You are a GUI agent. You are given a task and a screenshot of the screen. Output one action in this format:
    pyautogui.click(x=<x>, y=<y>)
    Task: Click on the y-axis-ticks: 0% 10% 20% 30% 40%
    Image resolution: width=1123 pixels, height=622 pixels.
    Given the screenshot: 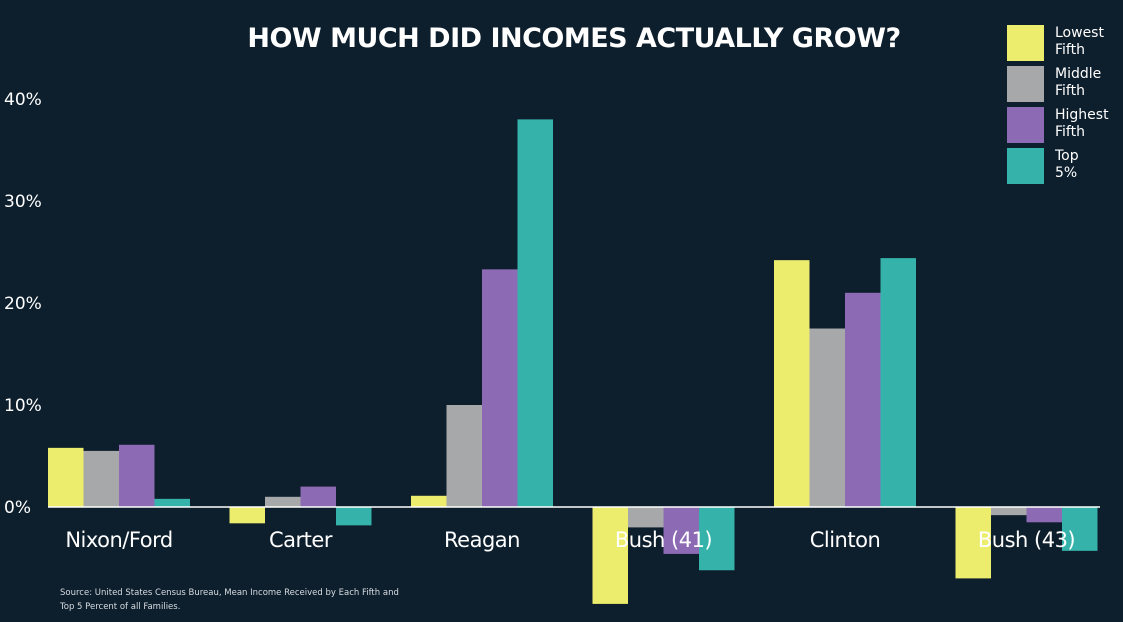 What is the action you would take?
    pyautogui.click(x=23, y=304)
    